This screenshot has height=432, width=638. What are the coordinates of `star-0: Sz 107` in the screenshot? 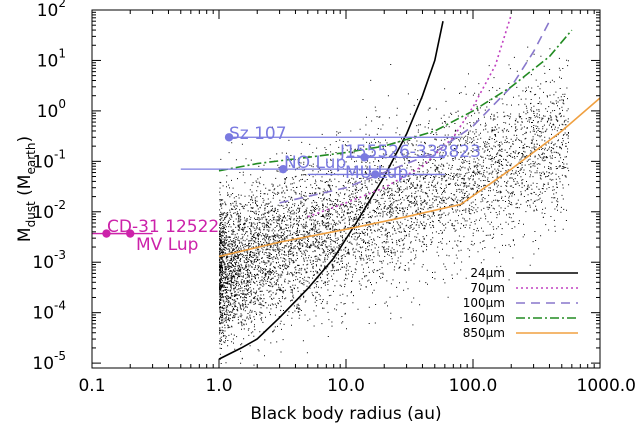 It's located at (342, 134).